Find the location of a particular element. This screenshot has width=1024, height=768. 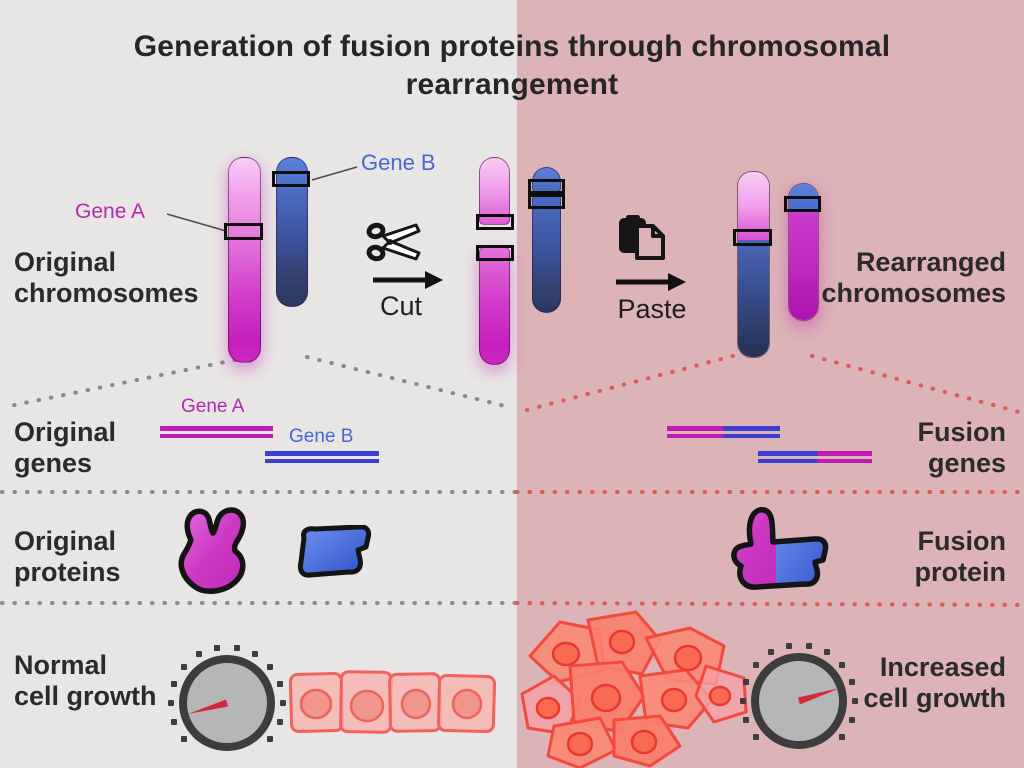

cut-label: Cut is located at coordinates (401, 306).